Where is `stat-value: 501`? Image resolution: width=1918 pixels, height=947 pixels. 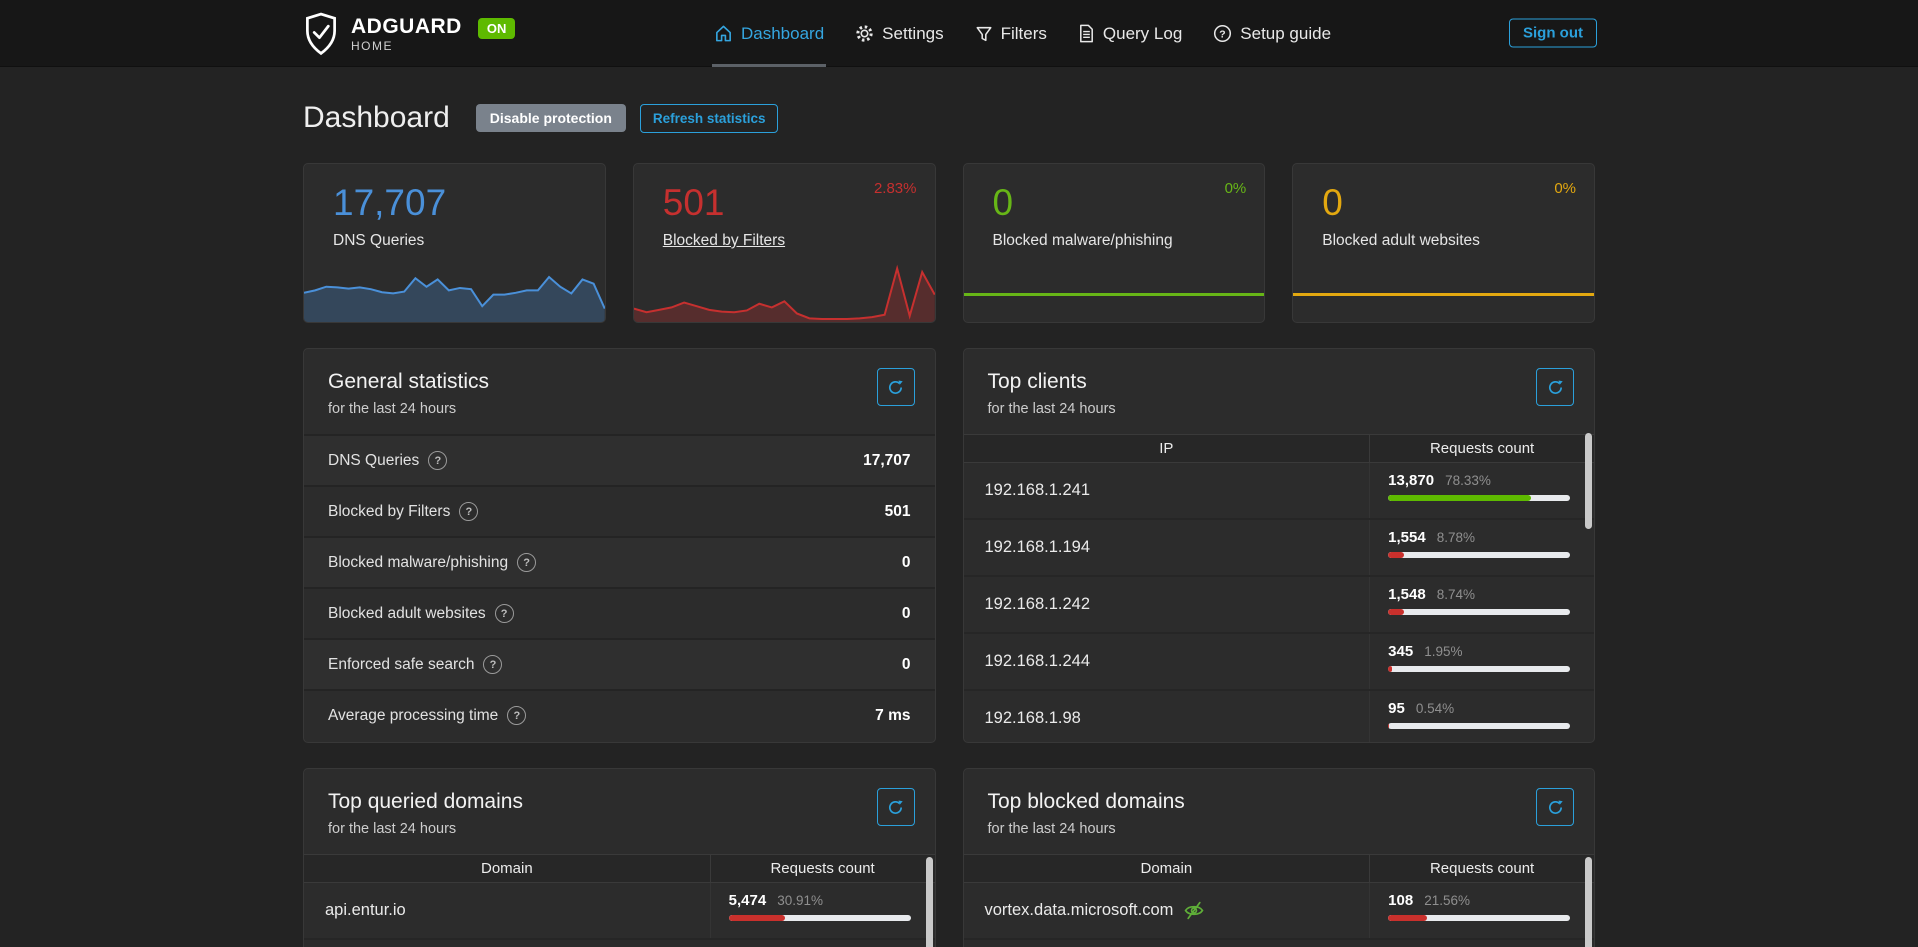 stat-value: 501 is located at coordinates (897, 511).